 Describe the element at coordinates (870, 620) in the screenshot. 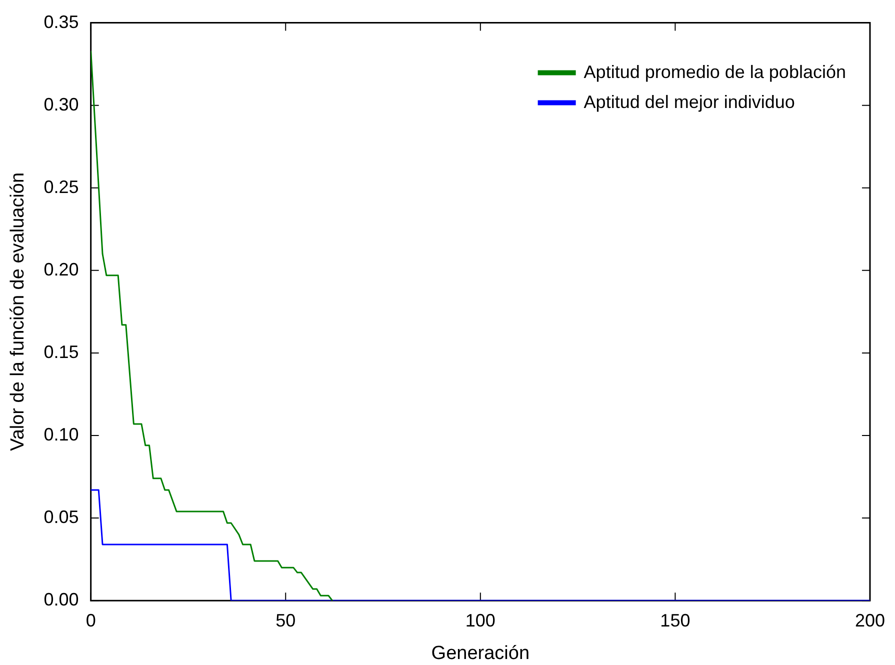

I see `x-tick-label: 200` at that location.